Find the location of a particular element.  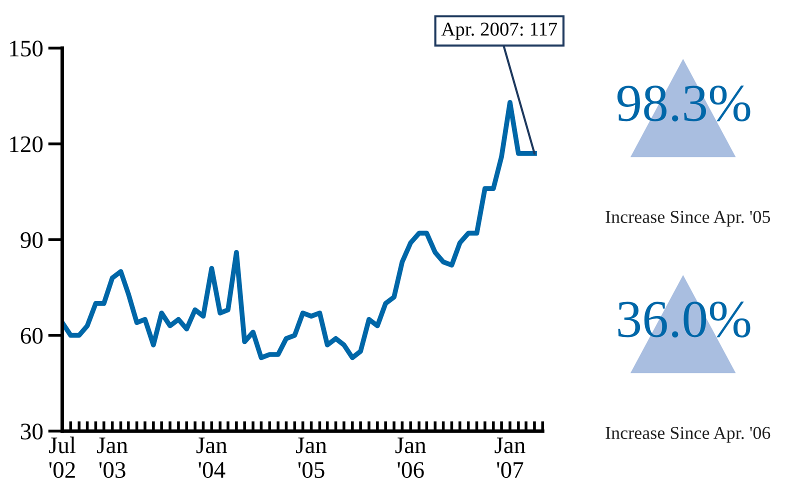

y-tick-label: 60 is located at coordinates (31, 336).